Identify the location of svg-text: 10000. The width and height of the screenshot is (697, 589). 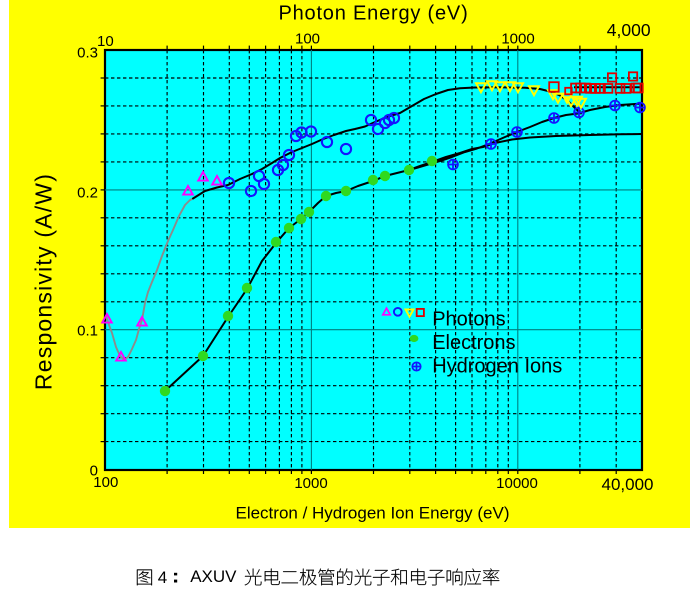
(517, 483).